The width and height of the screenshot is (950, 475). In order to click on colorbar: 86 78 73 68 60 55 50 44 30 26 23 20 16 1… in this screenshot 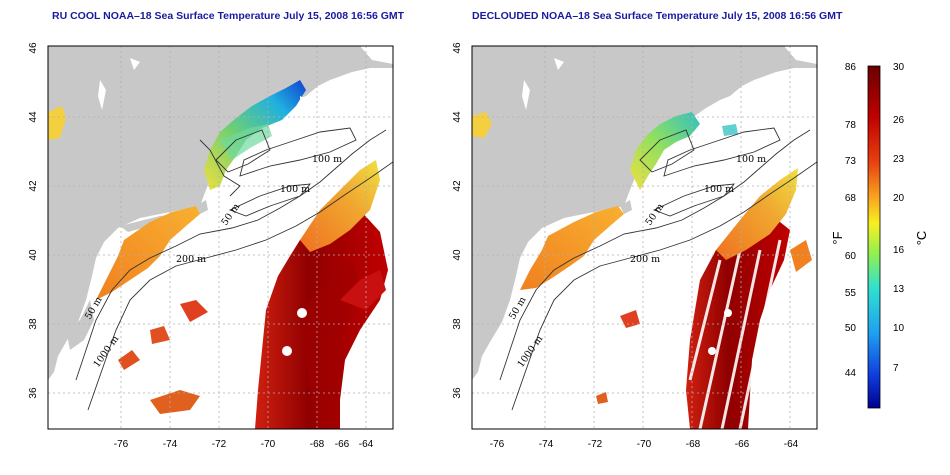, I will do `click(879, 235)`.